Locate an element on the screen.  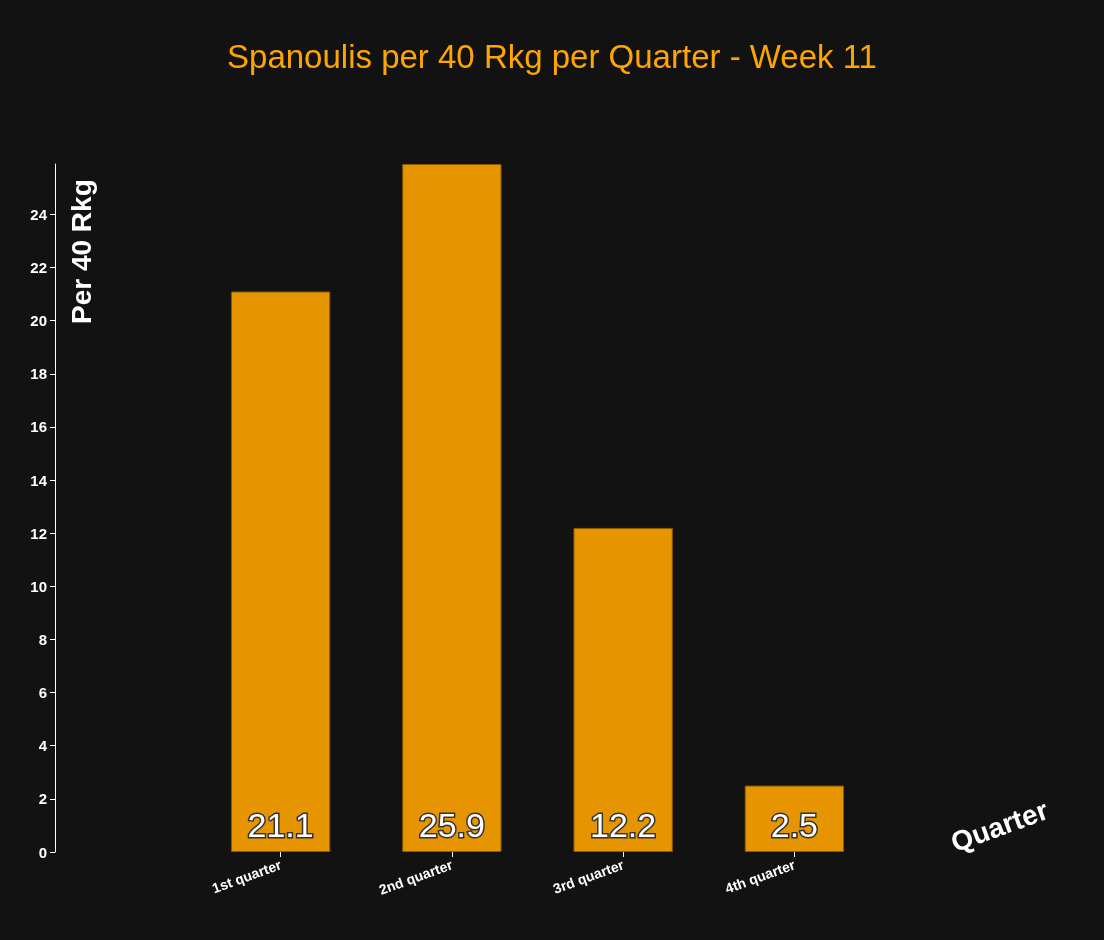
y-tick-label: 14 is located at coordinates (39, 480).